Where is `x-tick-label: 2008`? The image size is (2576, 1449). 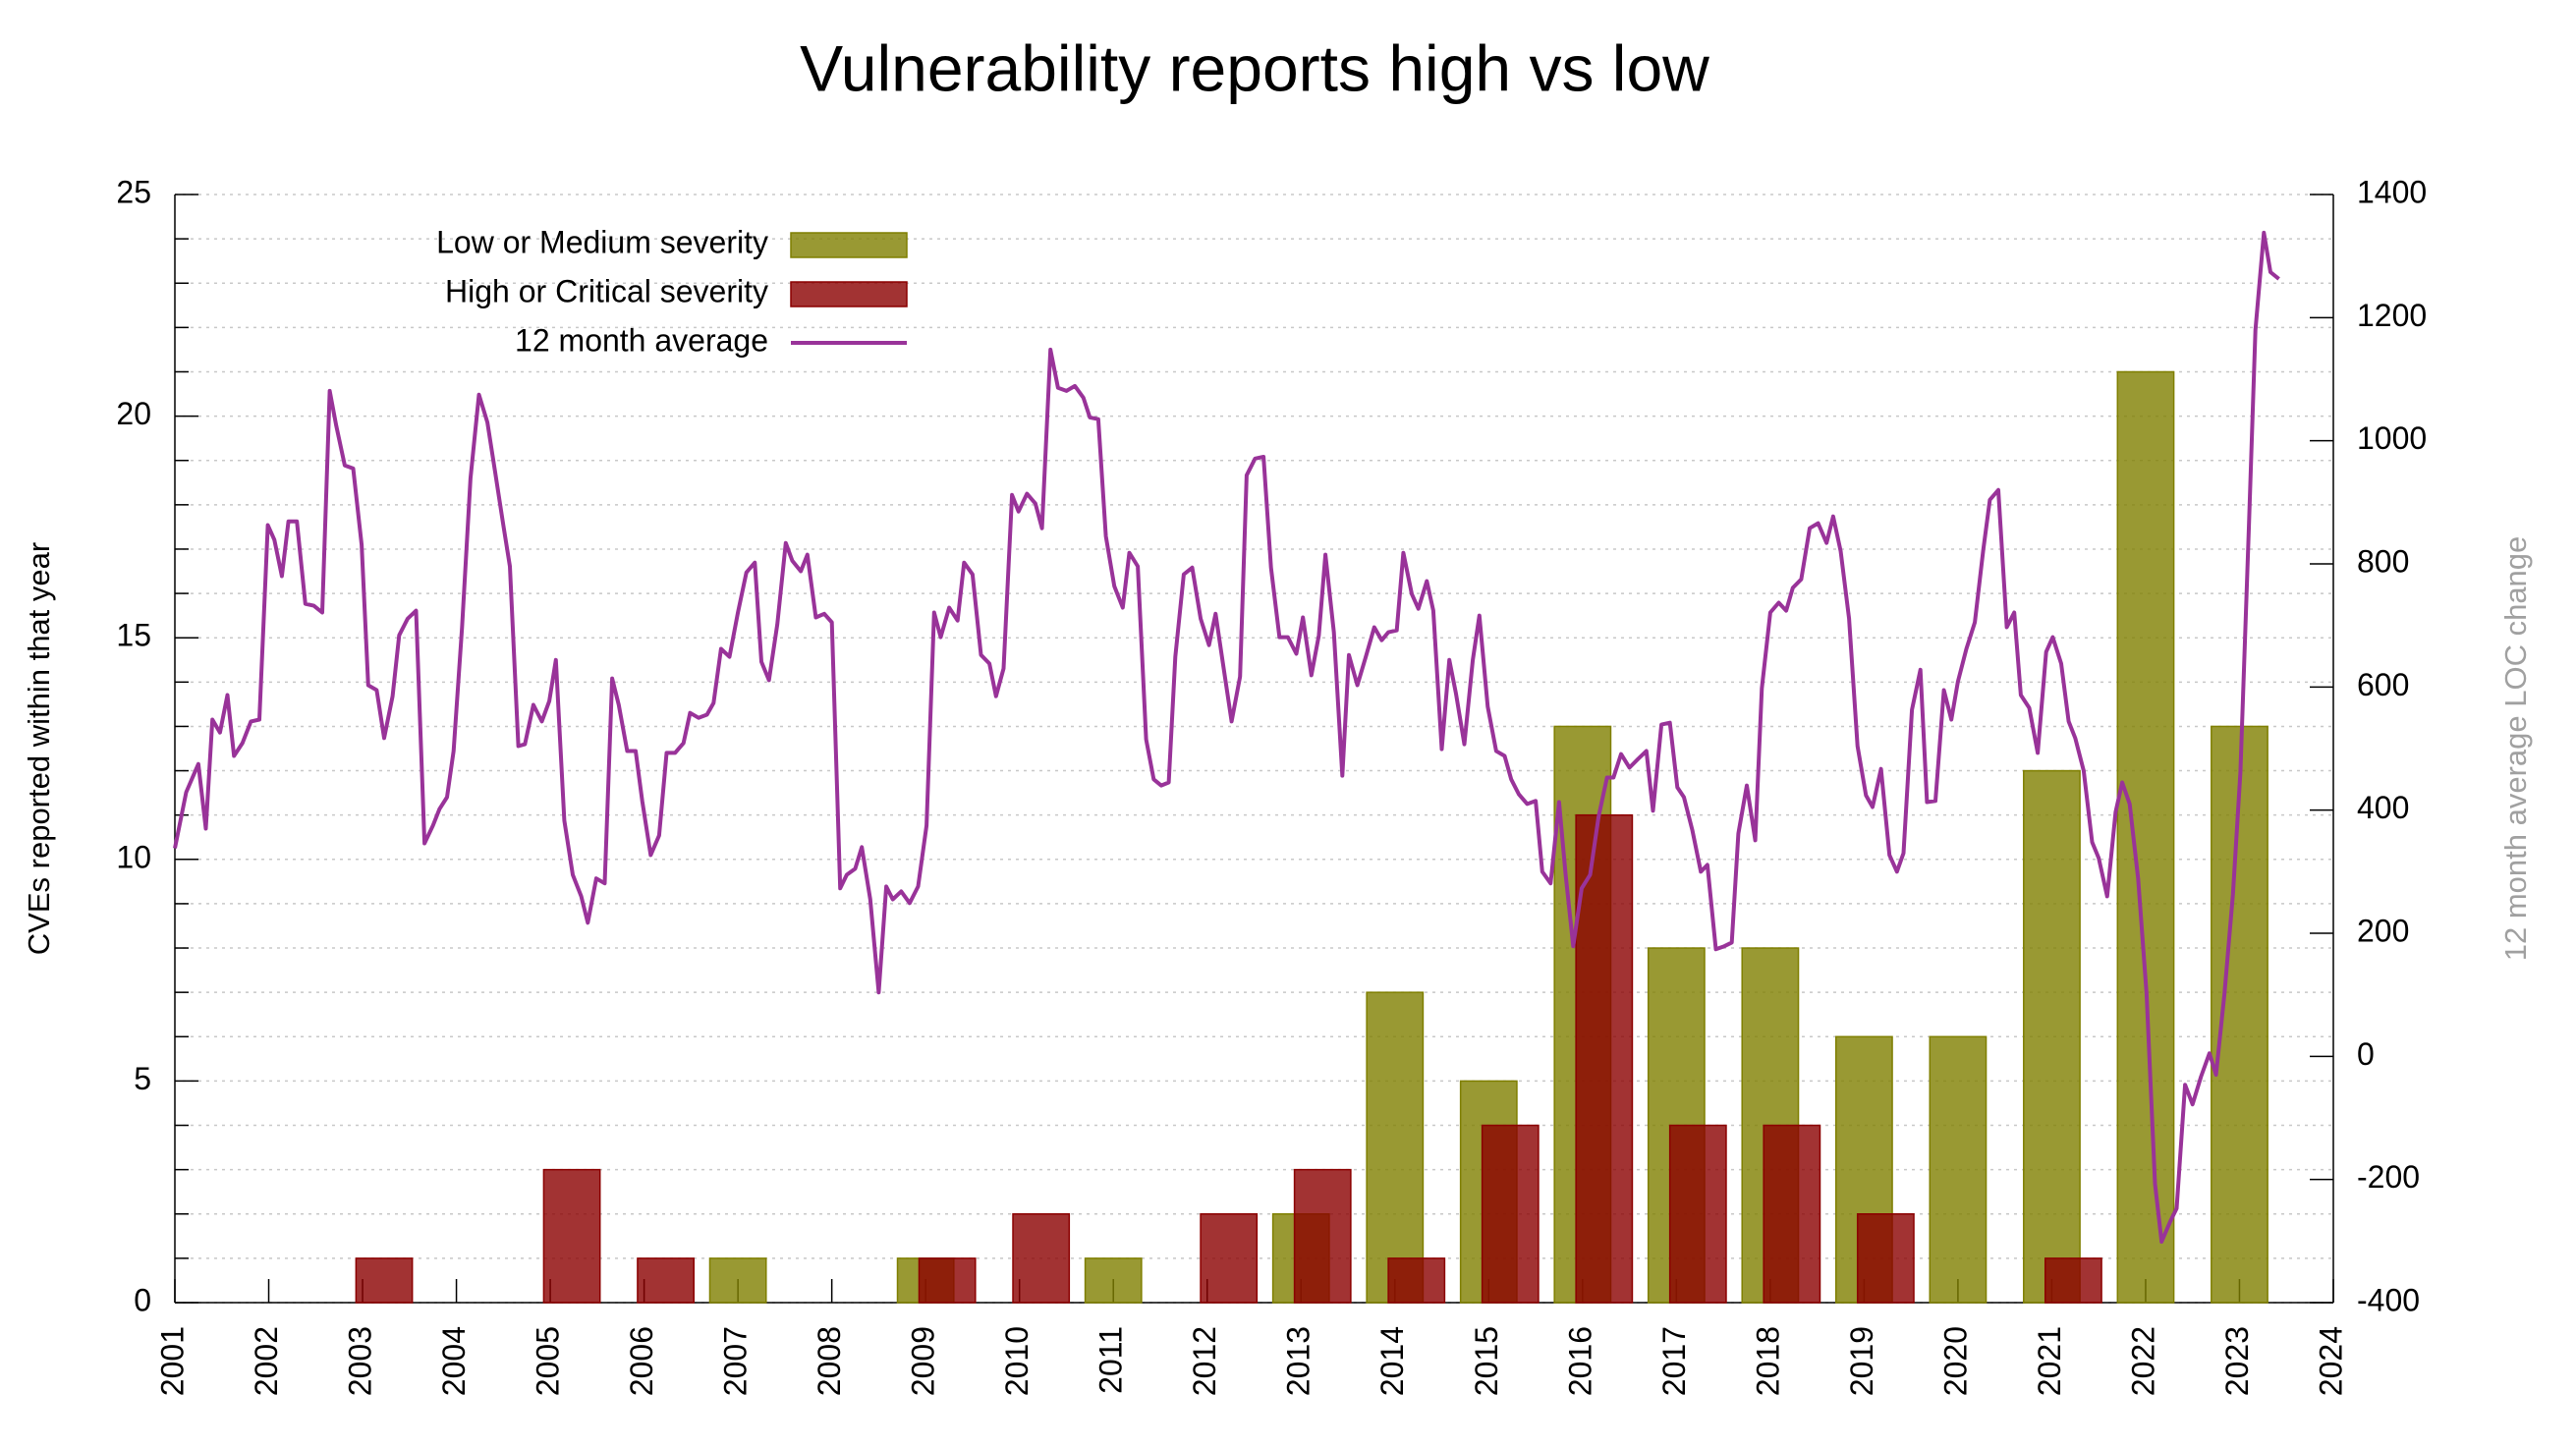
x-tick-label: 2008 is located at coordinates (829, 1361).